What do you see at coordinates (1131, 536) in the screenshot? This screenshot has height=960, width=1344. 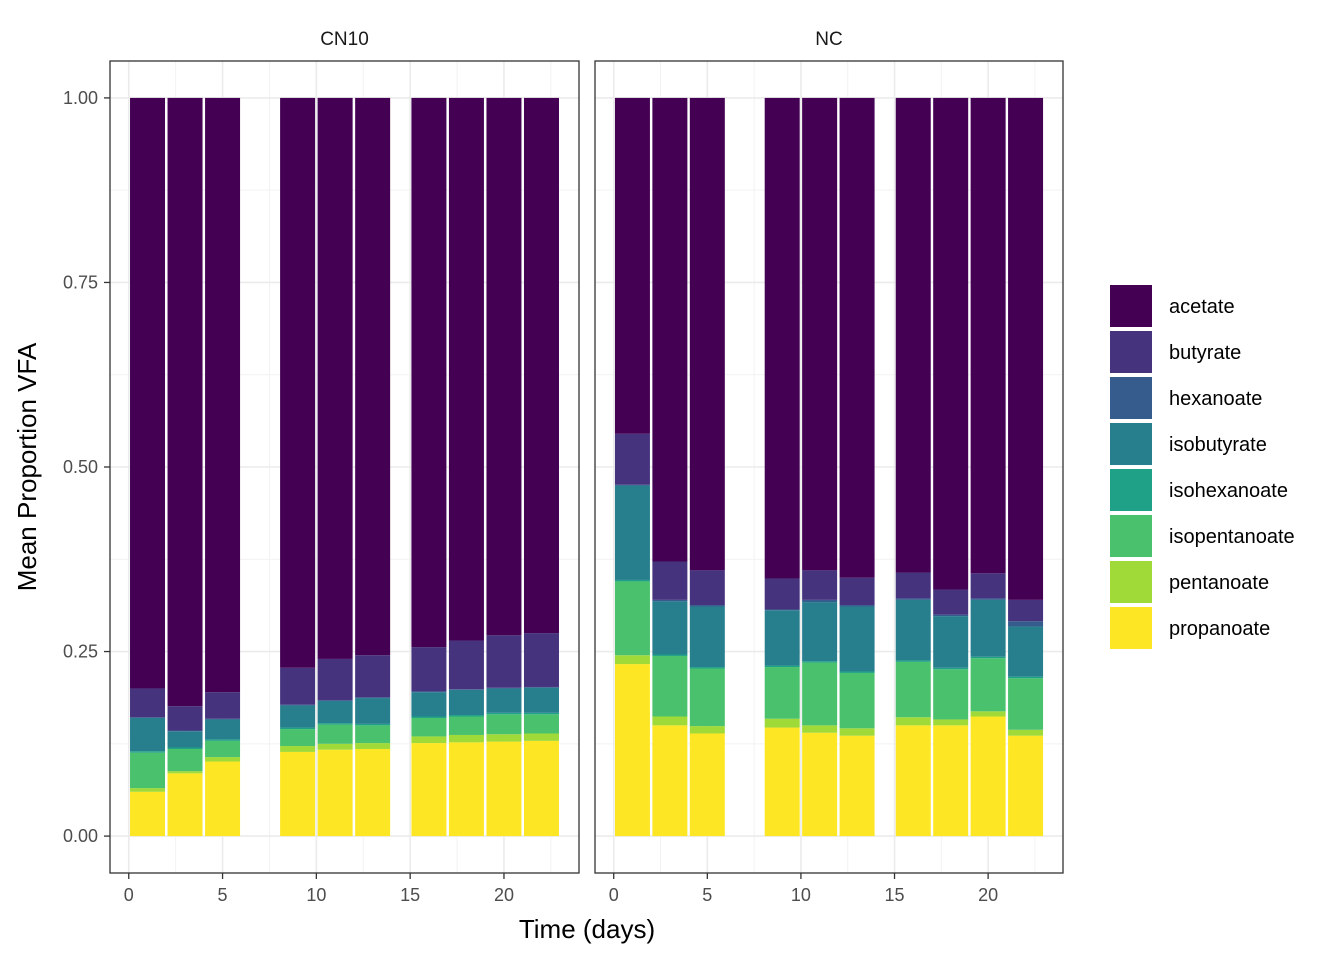 I see `legend-key-isopentanoate` at bounding box center [1131, 536].